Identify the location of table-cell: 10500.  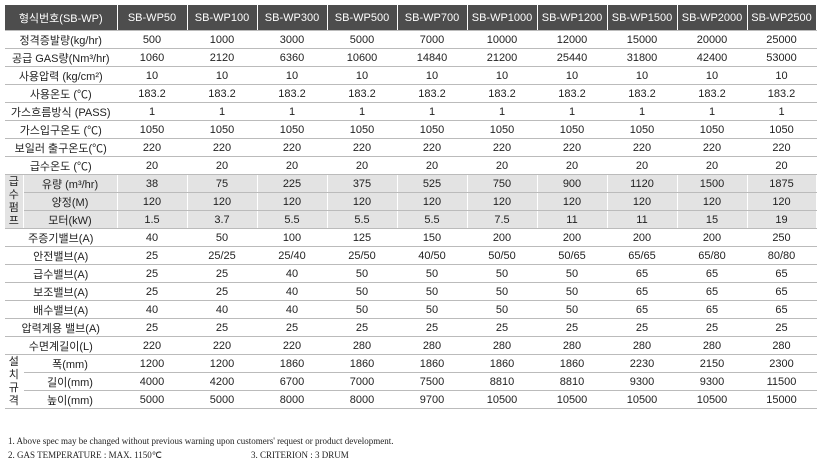
(712, 399).